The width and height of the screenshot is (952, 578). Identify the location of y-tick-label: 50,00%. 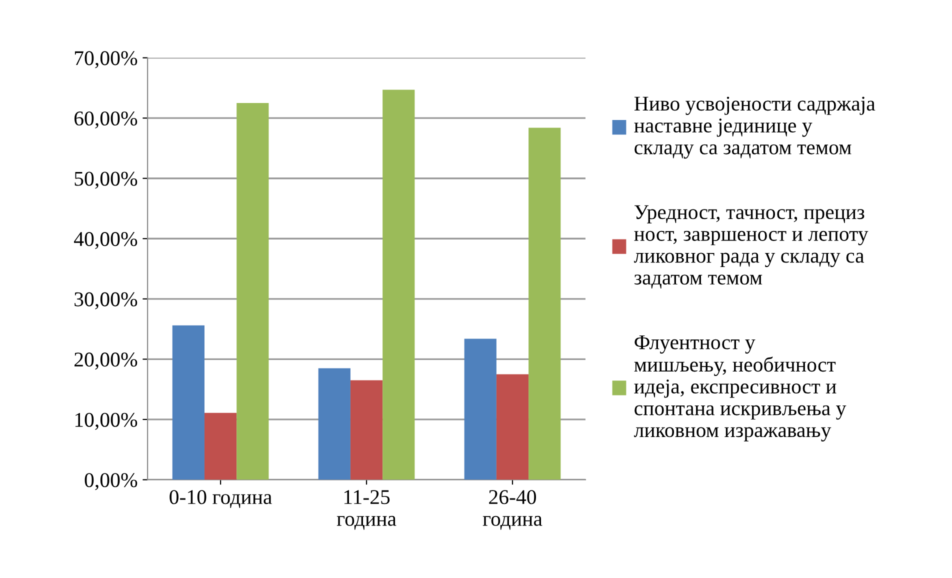
(106, 180).